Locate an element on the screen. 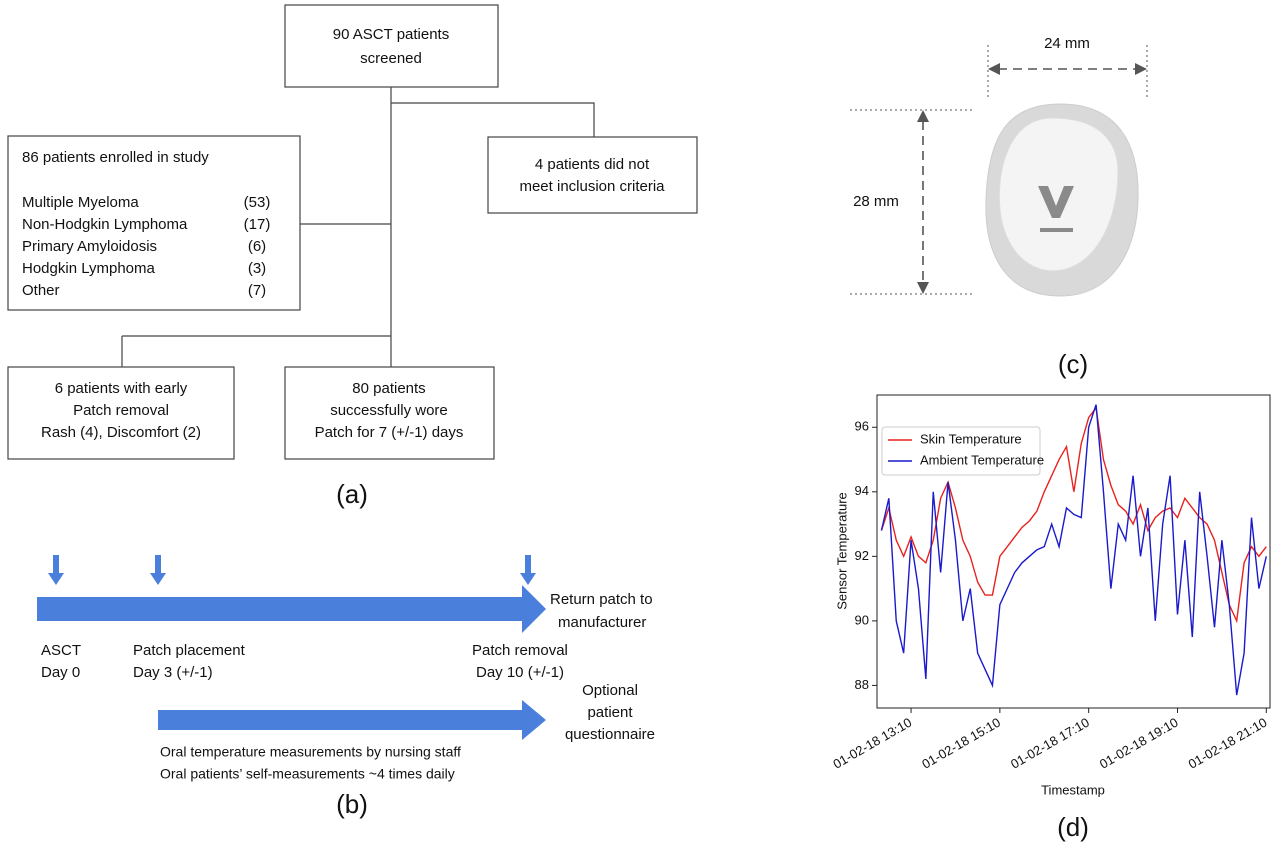  label: Optional is located at coordinates (610, 690).